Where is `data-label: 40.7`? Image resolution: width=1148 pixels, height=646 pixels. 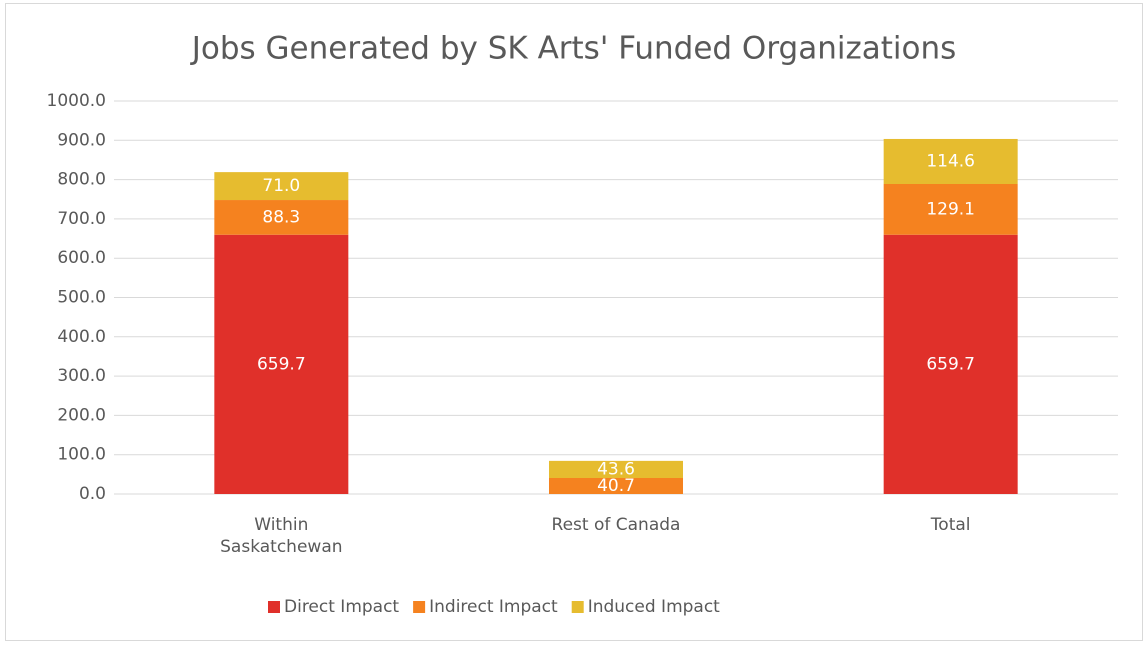
data-label: 40.7 is located at coordinates (616, 486).